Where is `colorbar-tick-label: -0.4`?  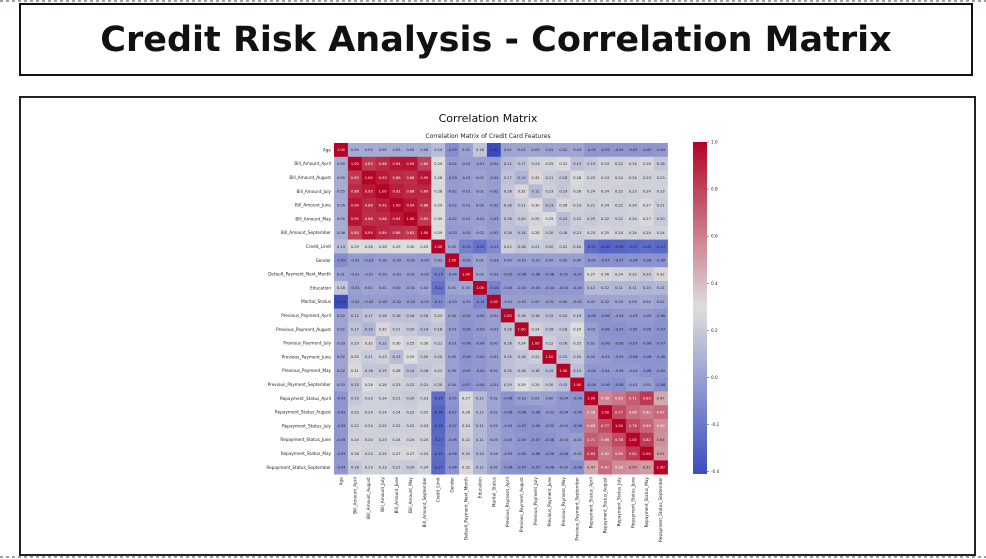 colorbar-tick-label: -0.4 is located at coordinates (715, 471).